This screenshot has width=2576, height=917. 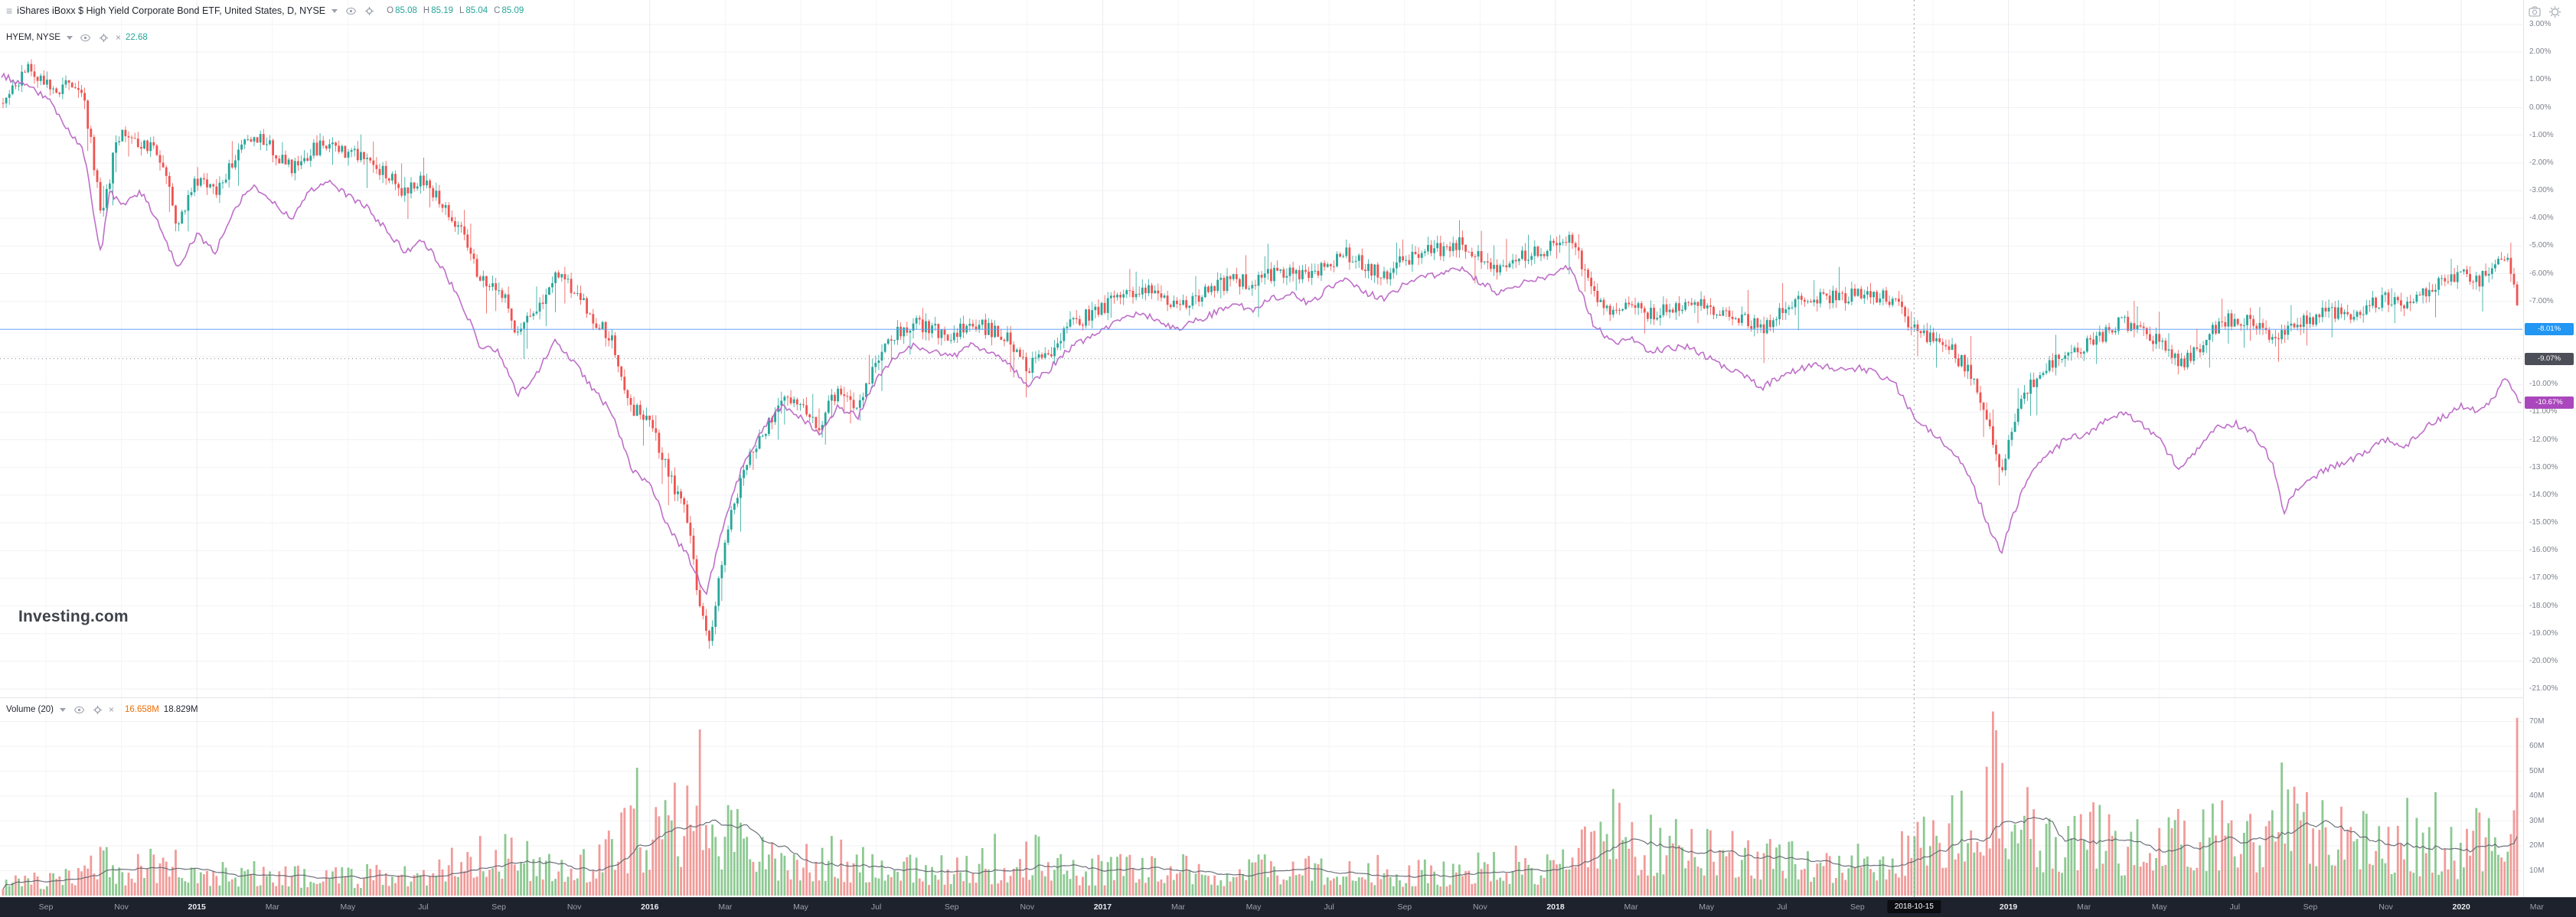 What do you see at coordinates (73, 617) in the screenshot?
I see `investing-watermark: Investing.com` at bounding box center [73, 617].